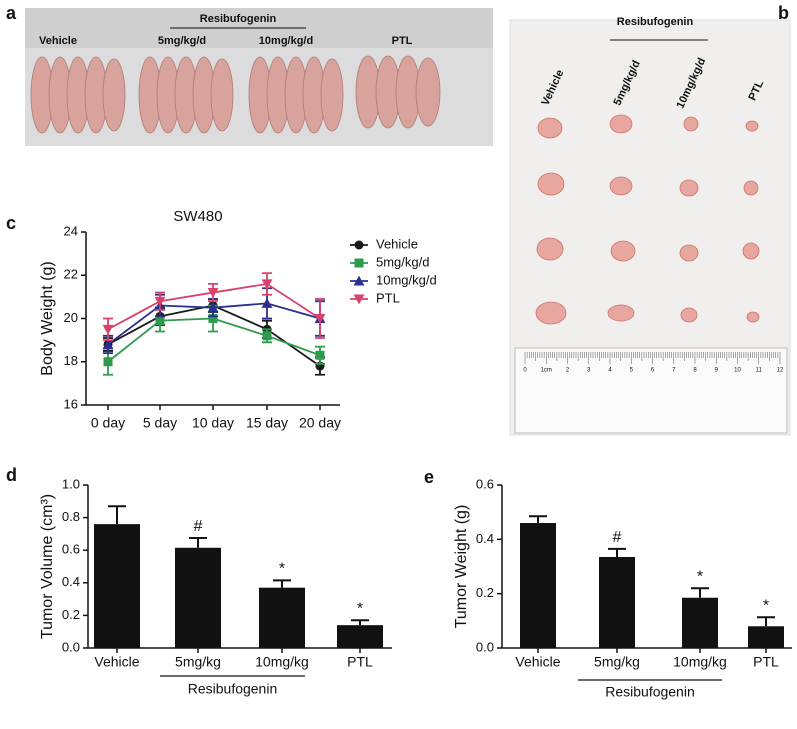  I want to click on ruler-label: 0, so click(525, 371).